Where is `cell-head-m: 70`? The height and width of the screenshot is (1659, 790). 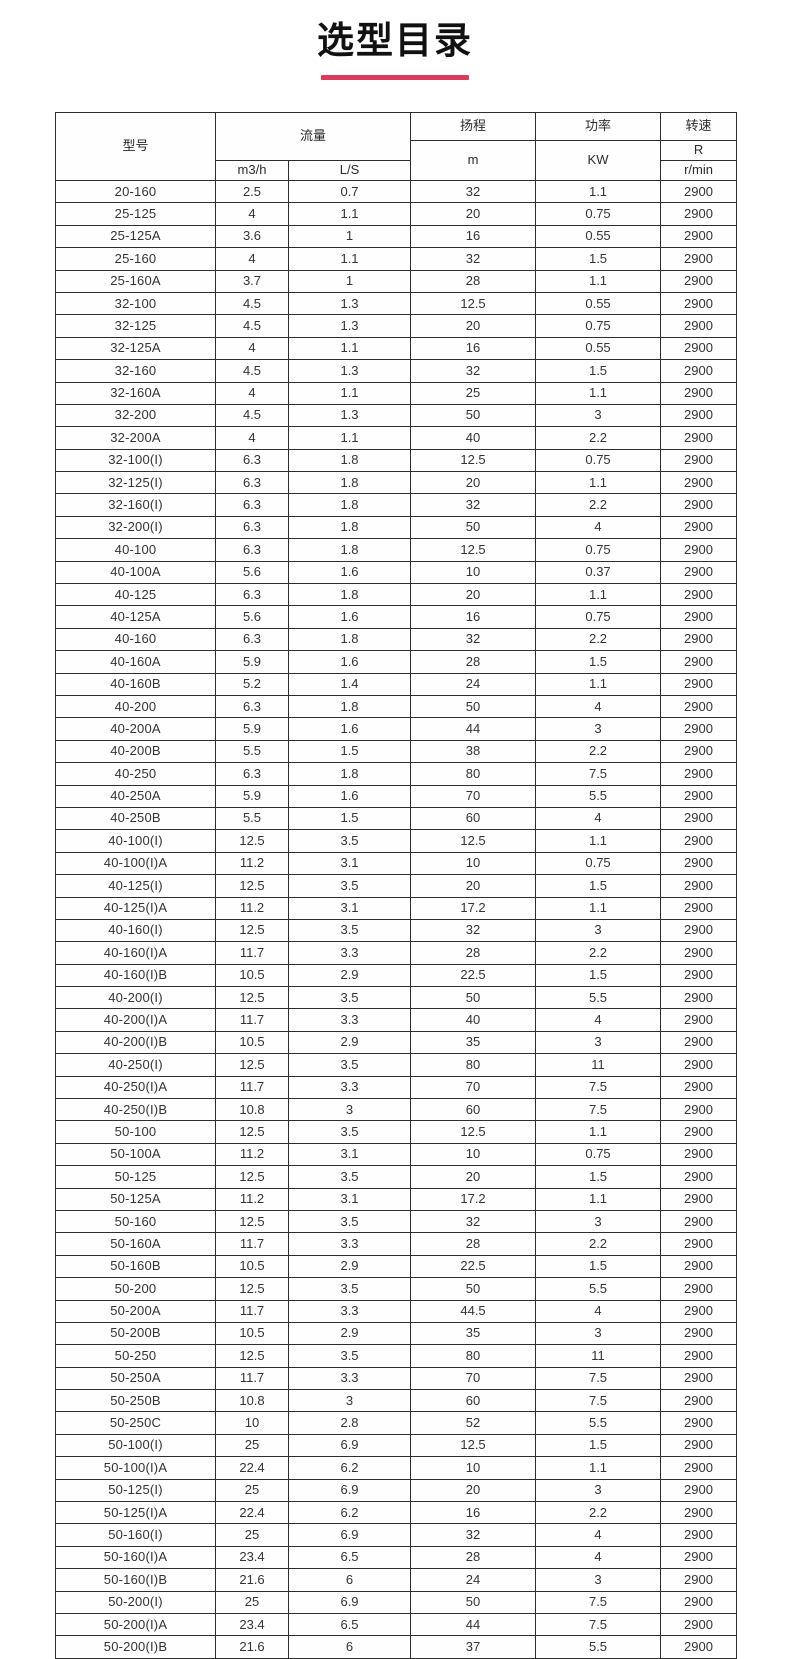 cell-head-m: 70 is located at coordinates (473, 1087).